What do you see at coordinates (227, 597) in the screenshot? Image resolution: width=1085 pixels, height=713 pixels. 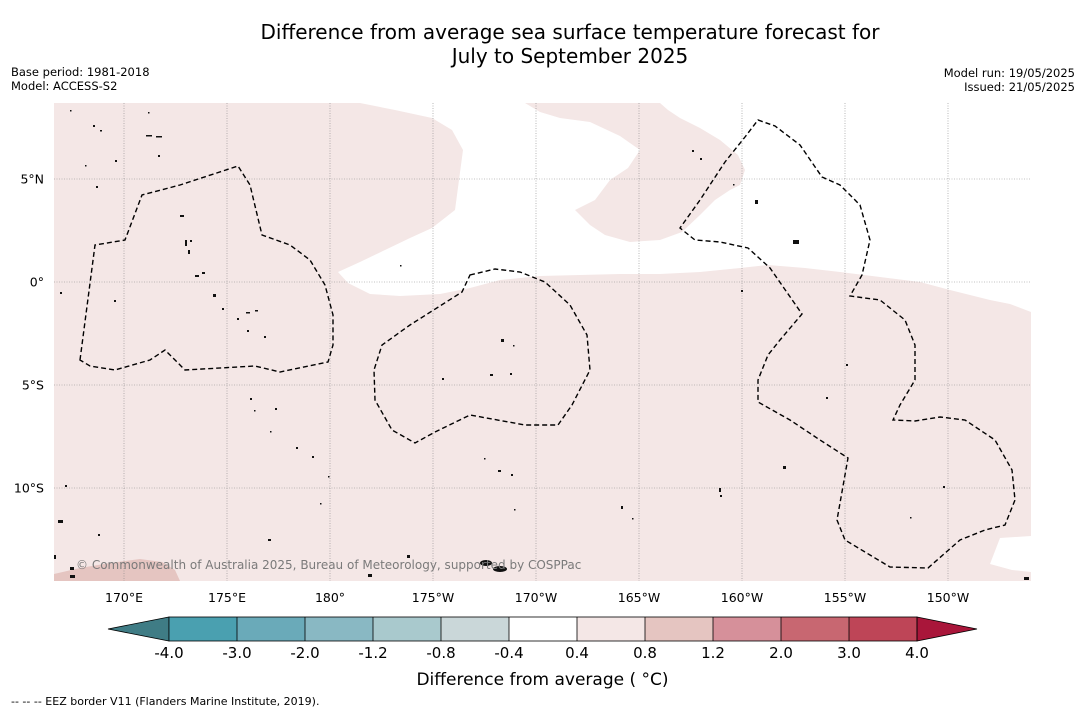 I see `lon-label-175e: 175°E` at bounding box center [227, 597].